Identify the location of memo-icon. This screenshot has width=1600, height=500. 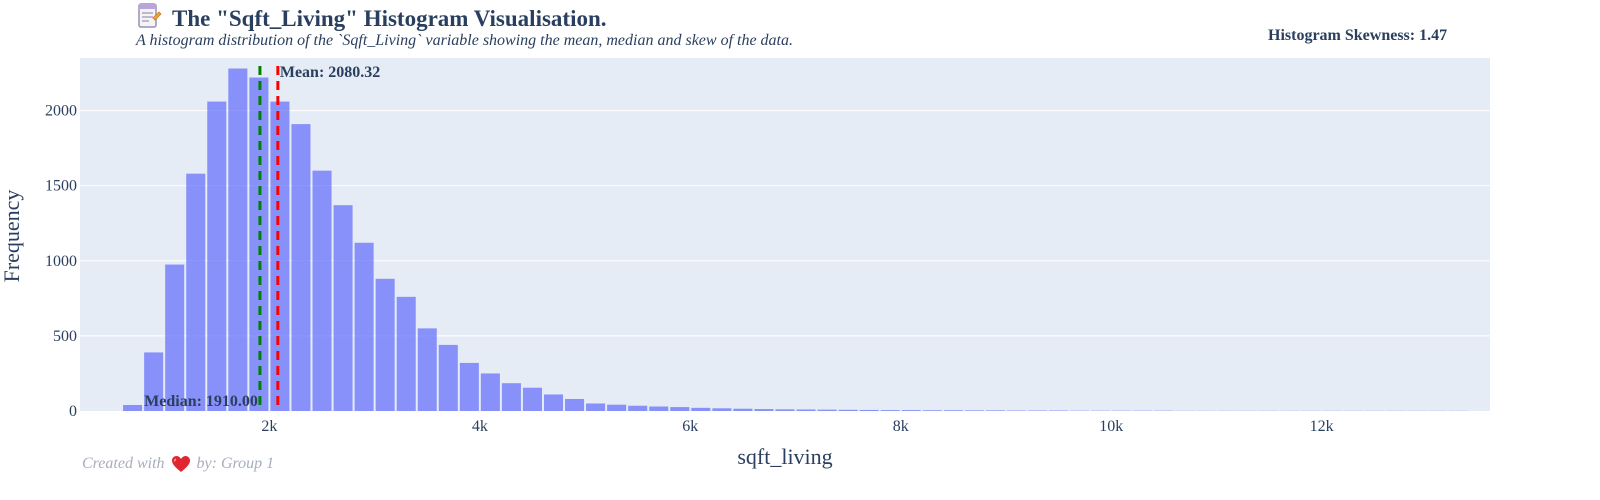
(149, 18).